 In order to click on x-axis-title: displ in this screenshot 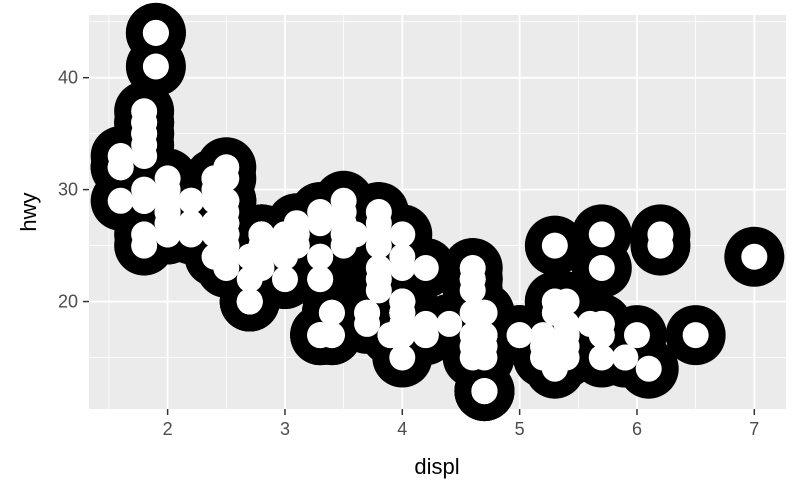, I will do `click(436, 466)`.